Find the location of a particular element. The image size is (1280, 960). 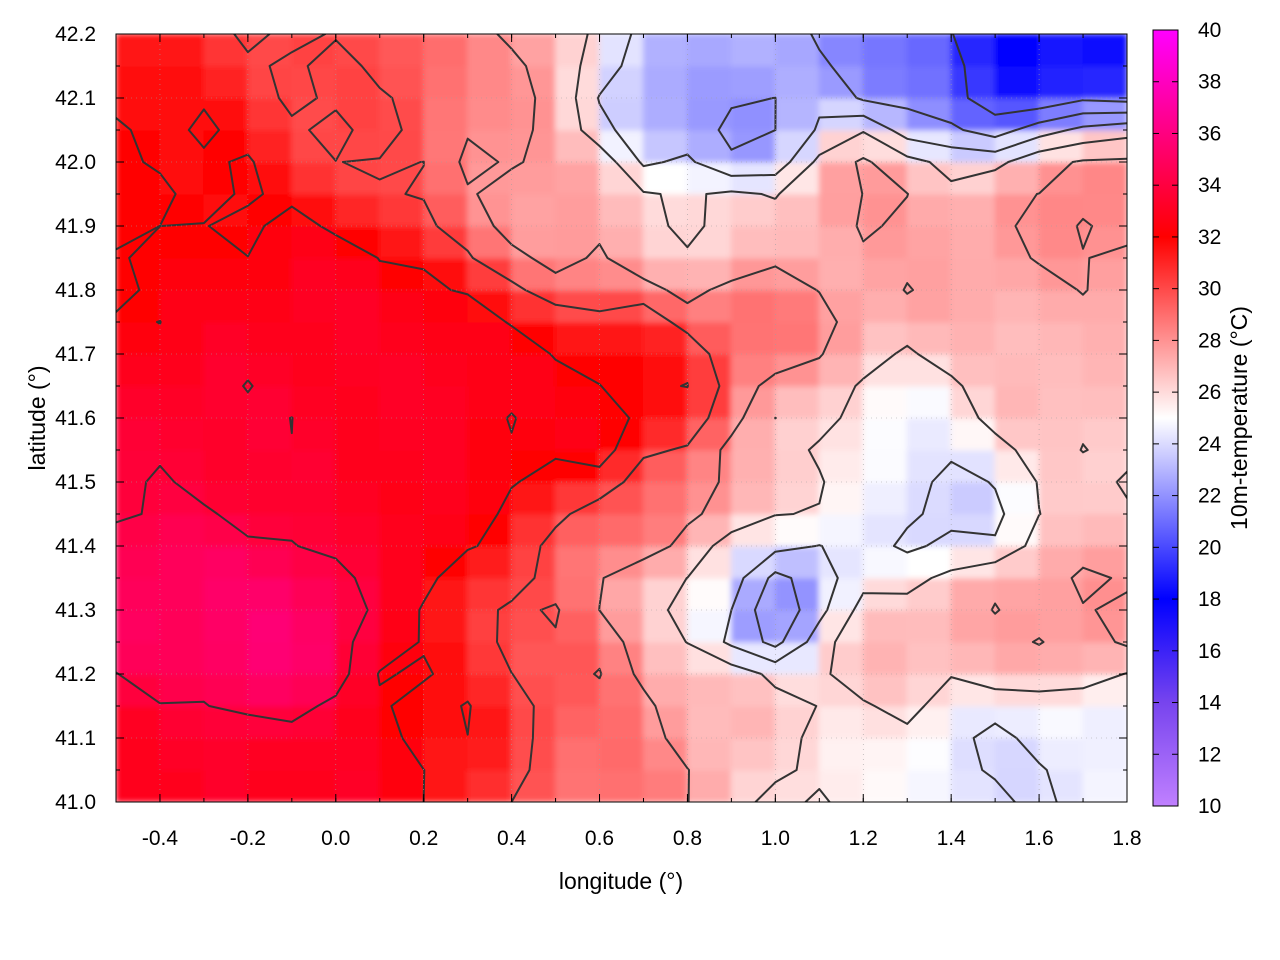

colorbar-tick-label: 10 is located at coordinates (1209, 806).